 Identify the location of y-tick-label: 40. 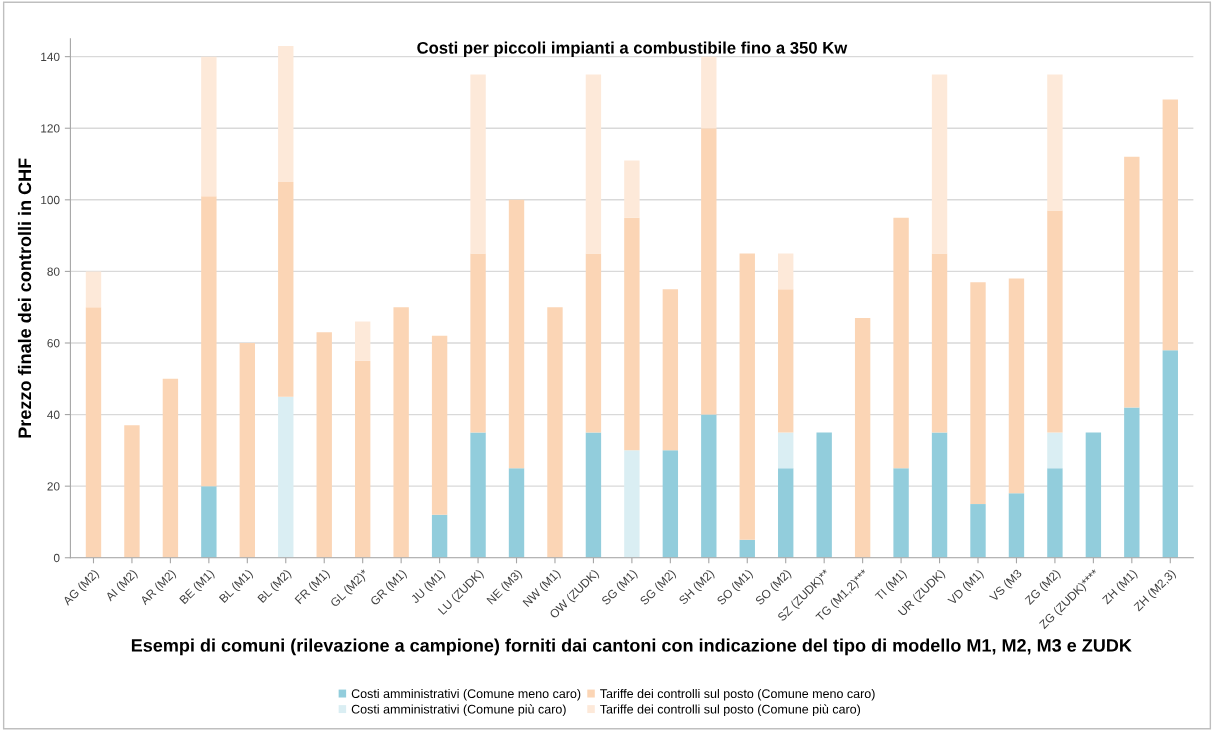
(53, 414).